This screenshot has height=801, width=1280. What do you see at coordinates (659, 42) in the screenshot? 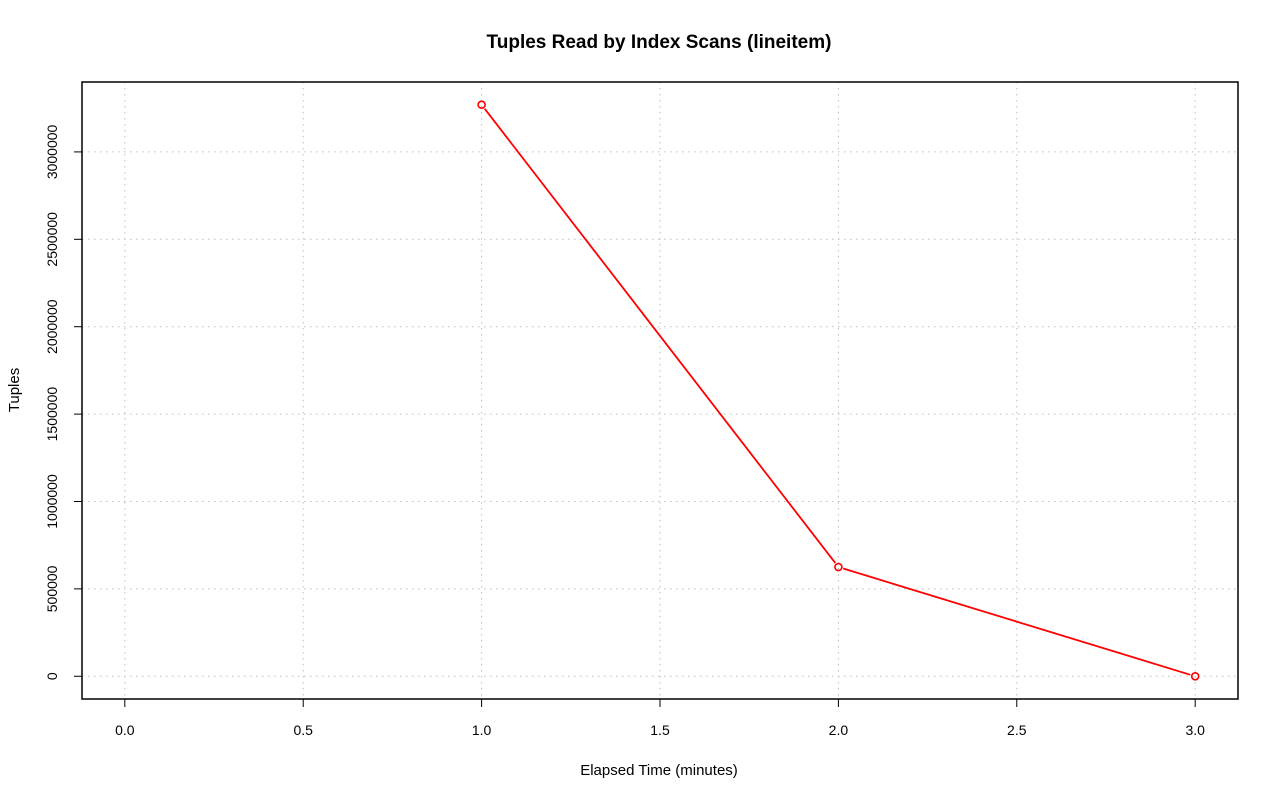
I see `chart-title: Tuples Read by Index Scans (lineitem)` at bounding box center [659, 42].